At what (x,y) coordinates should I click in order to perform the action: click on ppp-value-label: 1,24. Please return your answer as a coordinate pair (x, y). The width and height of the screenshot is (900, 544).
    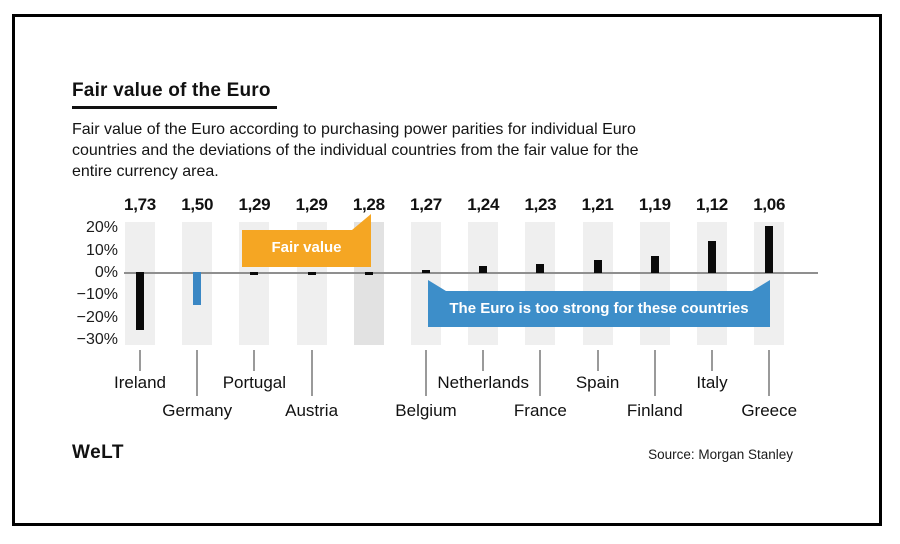
    Looking at the image, I should click on (483, 204).